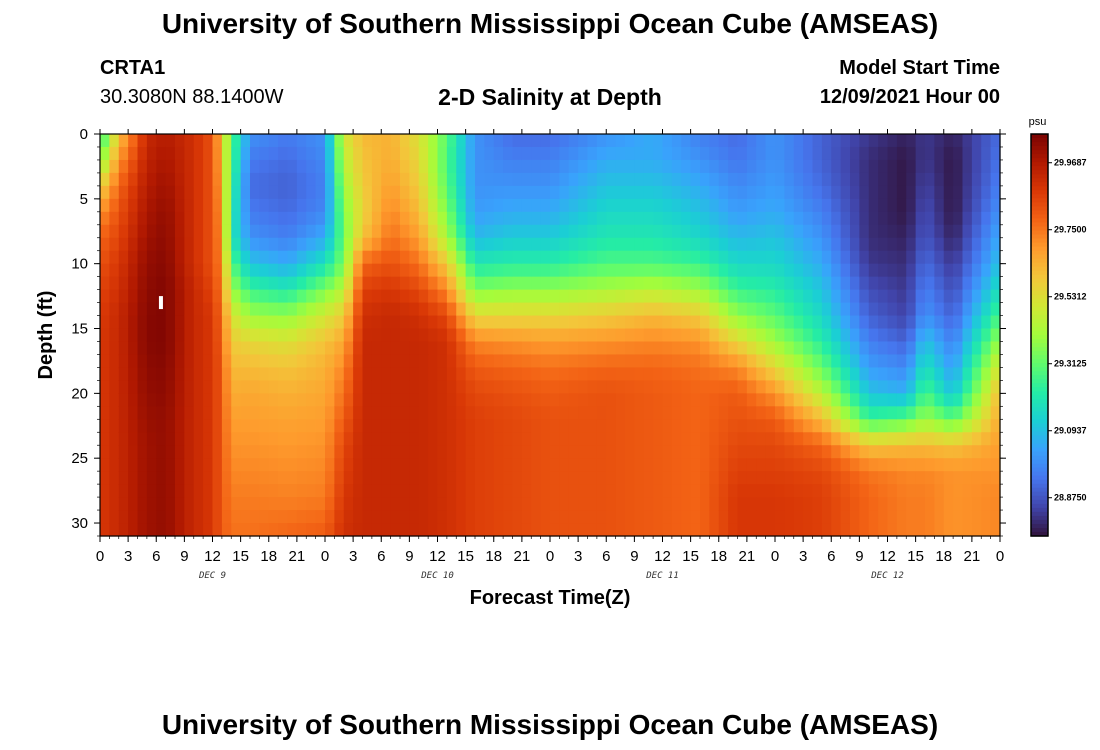  Describe the element at coordinates (718, 556) in the screenshot. I see `x-tick-label: 18` at that location.